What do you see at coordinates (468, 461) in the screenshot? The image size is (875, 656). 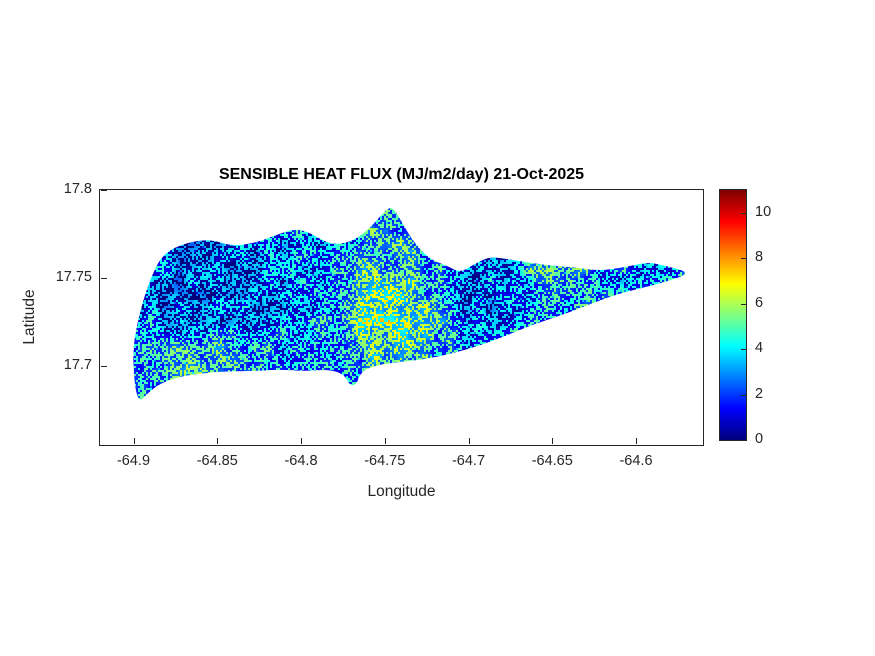 I see `x-tick-label: -64.7` at bounding box center [468, 461].